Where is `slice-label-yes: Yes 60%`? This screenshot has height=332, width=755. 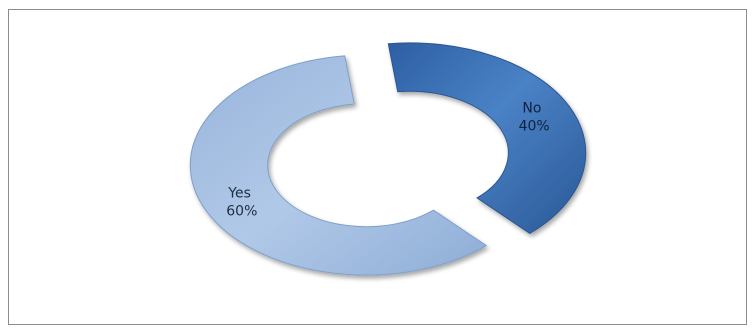
slice-label-yes: Yes 60% is located at coordinates (241, 202).